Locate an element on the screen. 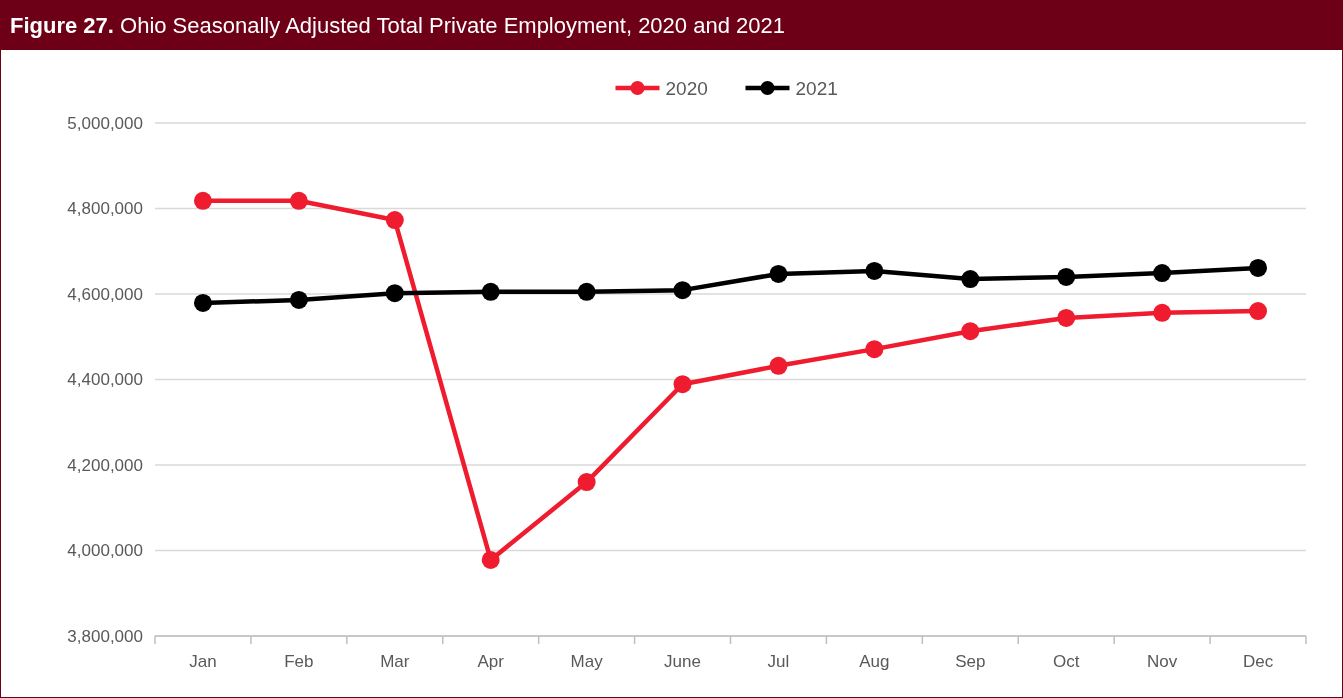  y-tick-label: 4,400,000 is located at coordinates (105, 380).